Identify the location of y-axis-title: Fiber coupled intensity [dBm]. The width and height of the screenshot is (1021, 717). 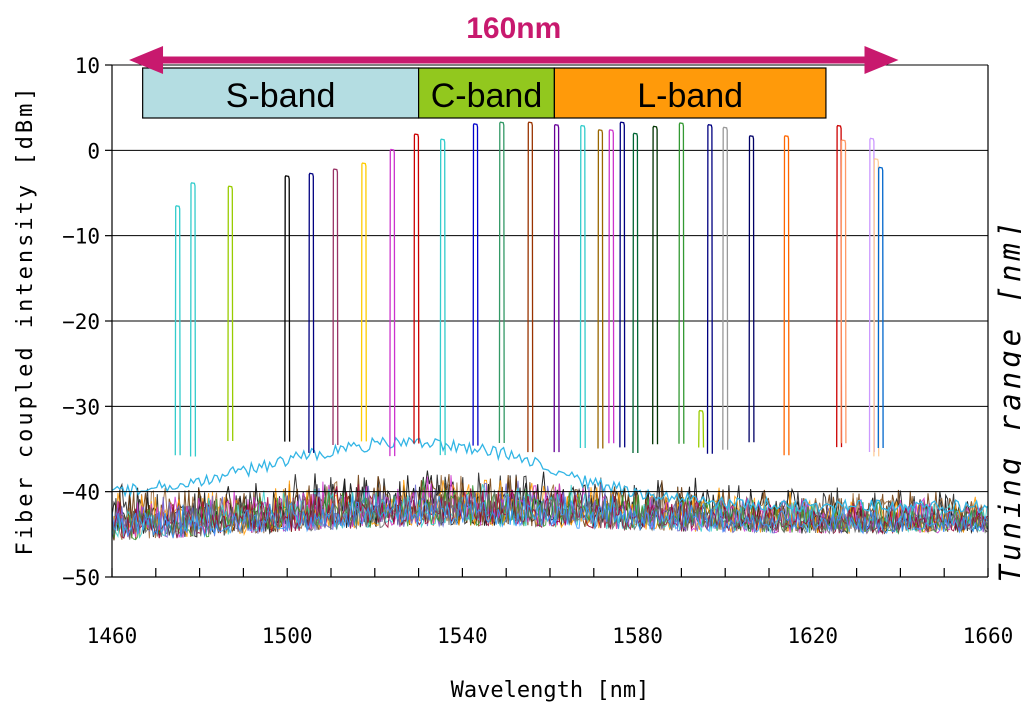
(25, 319).